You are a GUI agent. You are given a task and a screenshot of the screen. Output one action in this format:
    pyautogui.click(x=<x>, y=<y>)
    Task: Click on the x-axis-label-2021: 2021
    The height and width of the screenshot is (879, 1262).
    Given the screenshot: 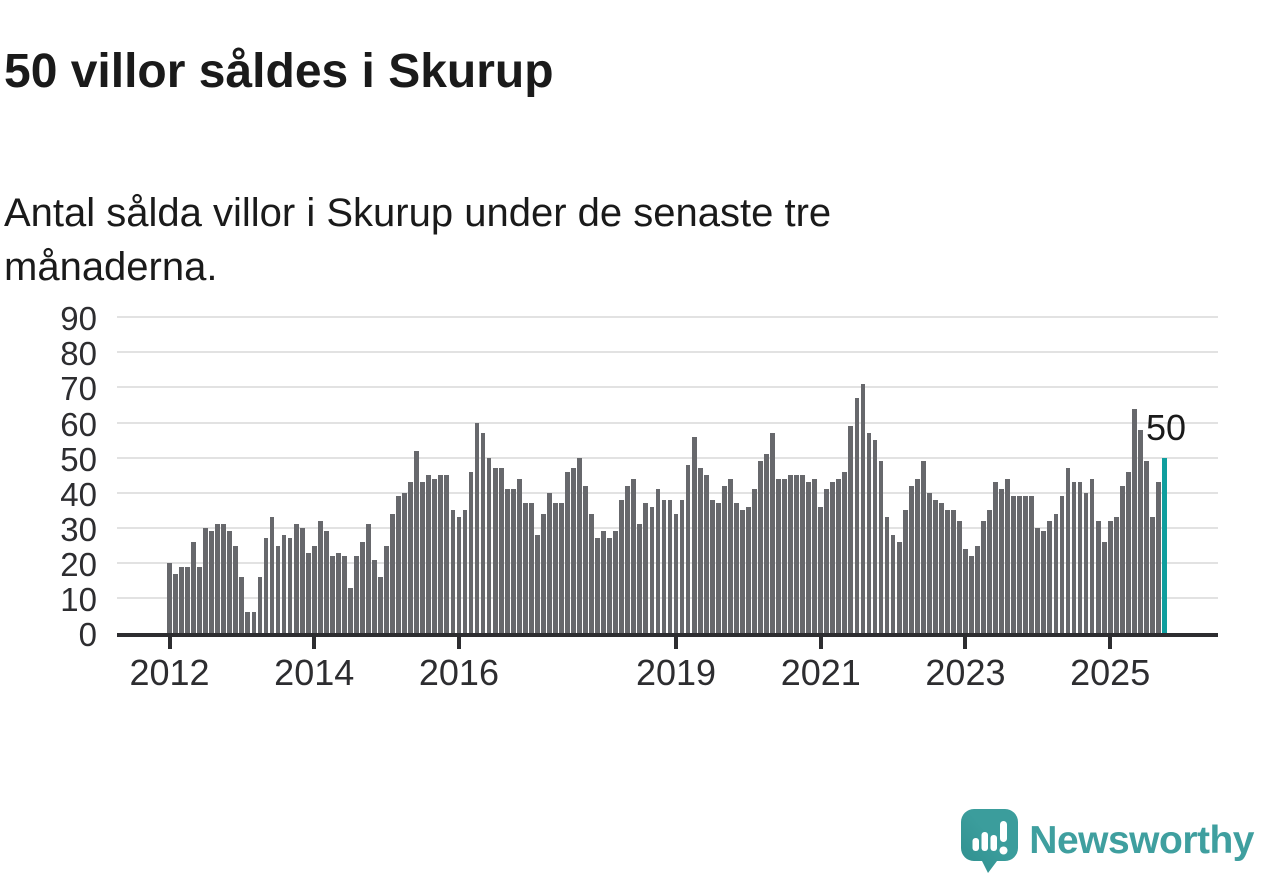 What is the action you would take?
    pyautogui.click(x=820, y=673)
    